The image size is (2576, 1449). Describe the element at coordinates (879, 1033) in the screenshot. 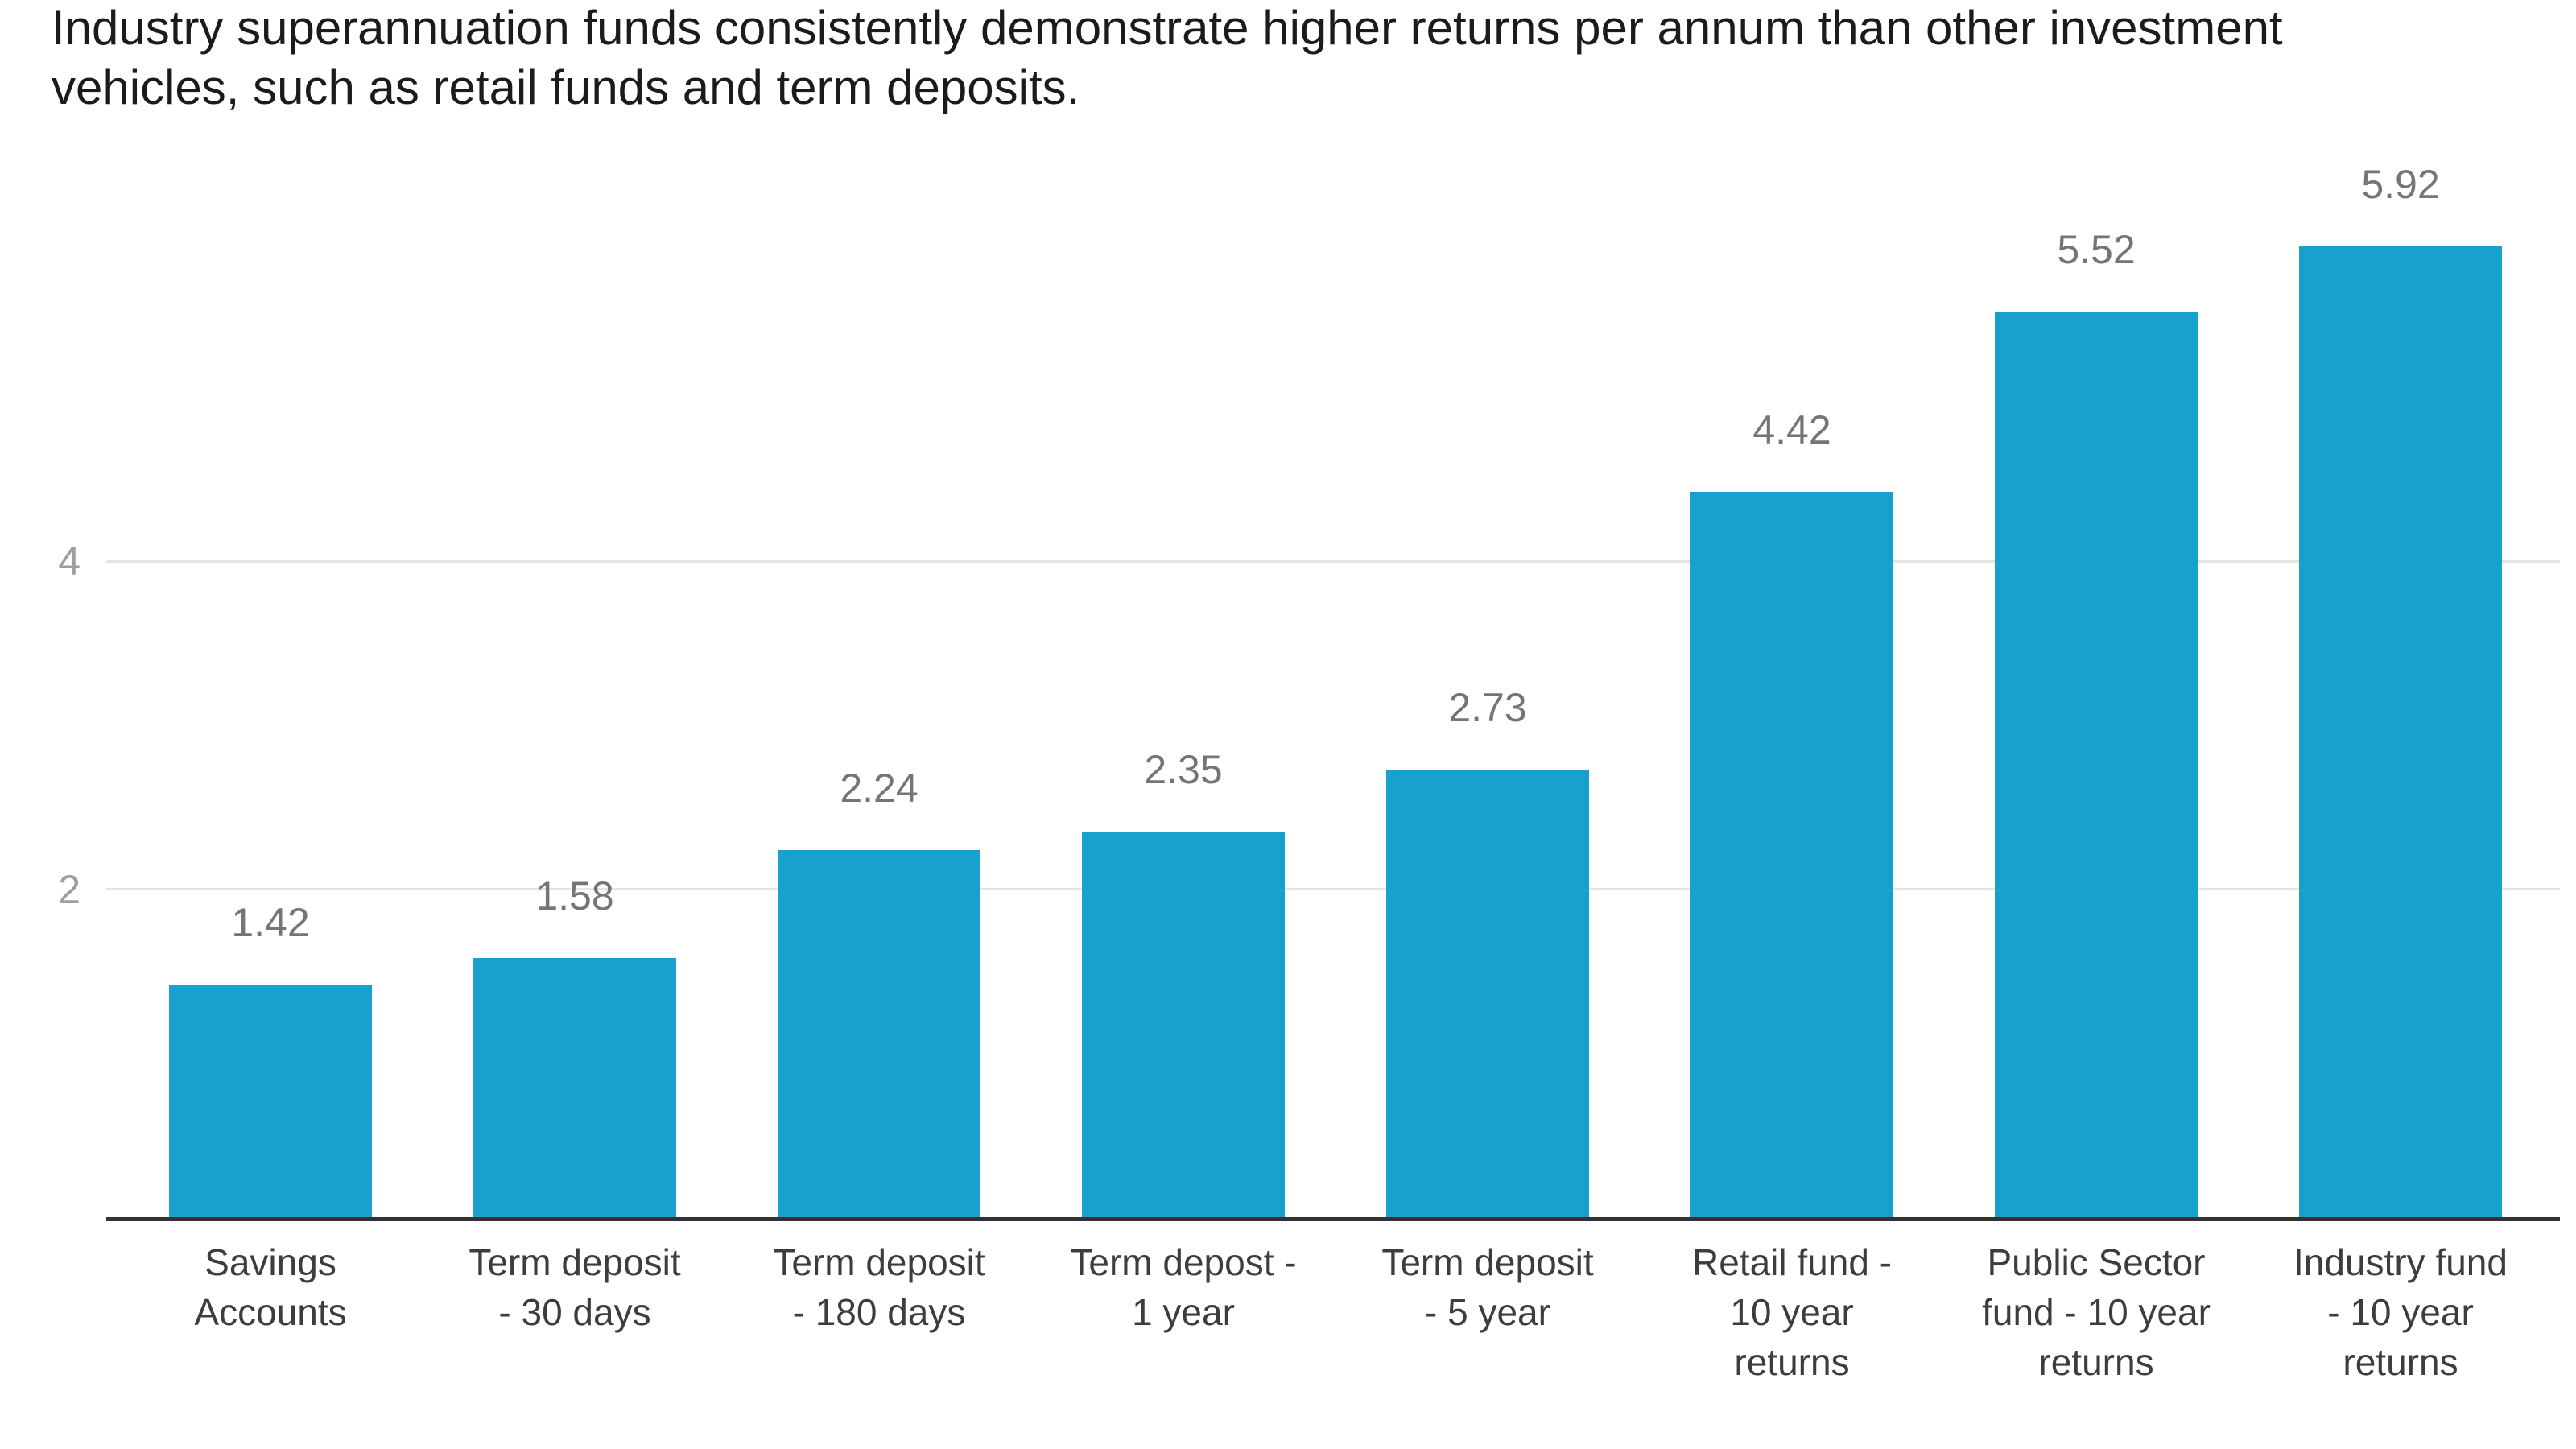

I see `bar-term-deposit-180-days` at that location.